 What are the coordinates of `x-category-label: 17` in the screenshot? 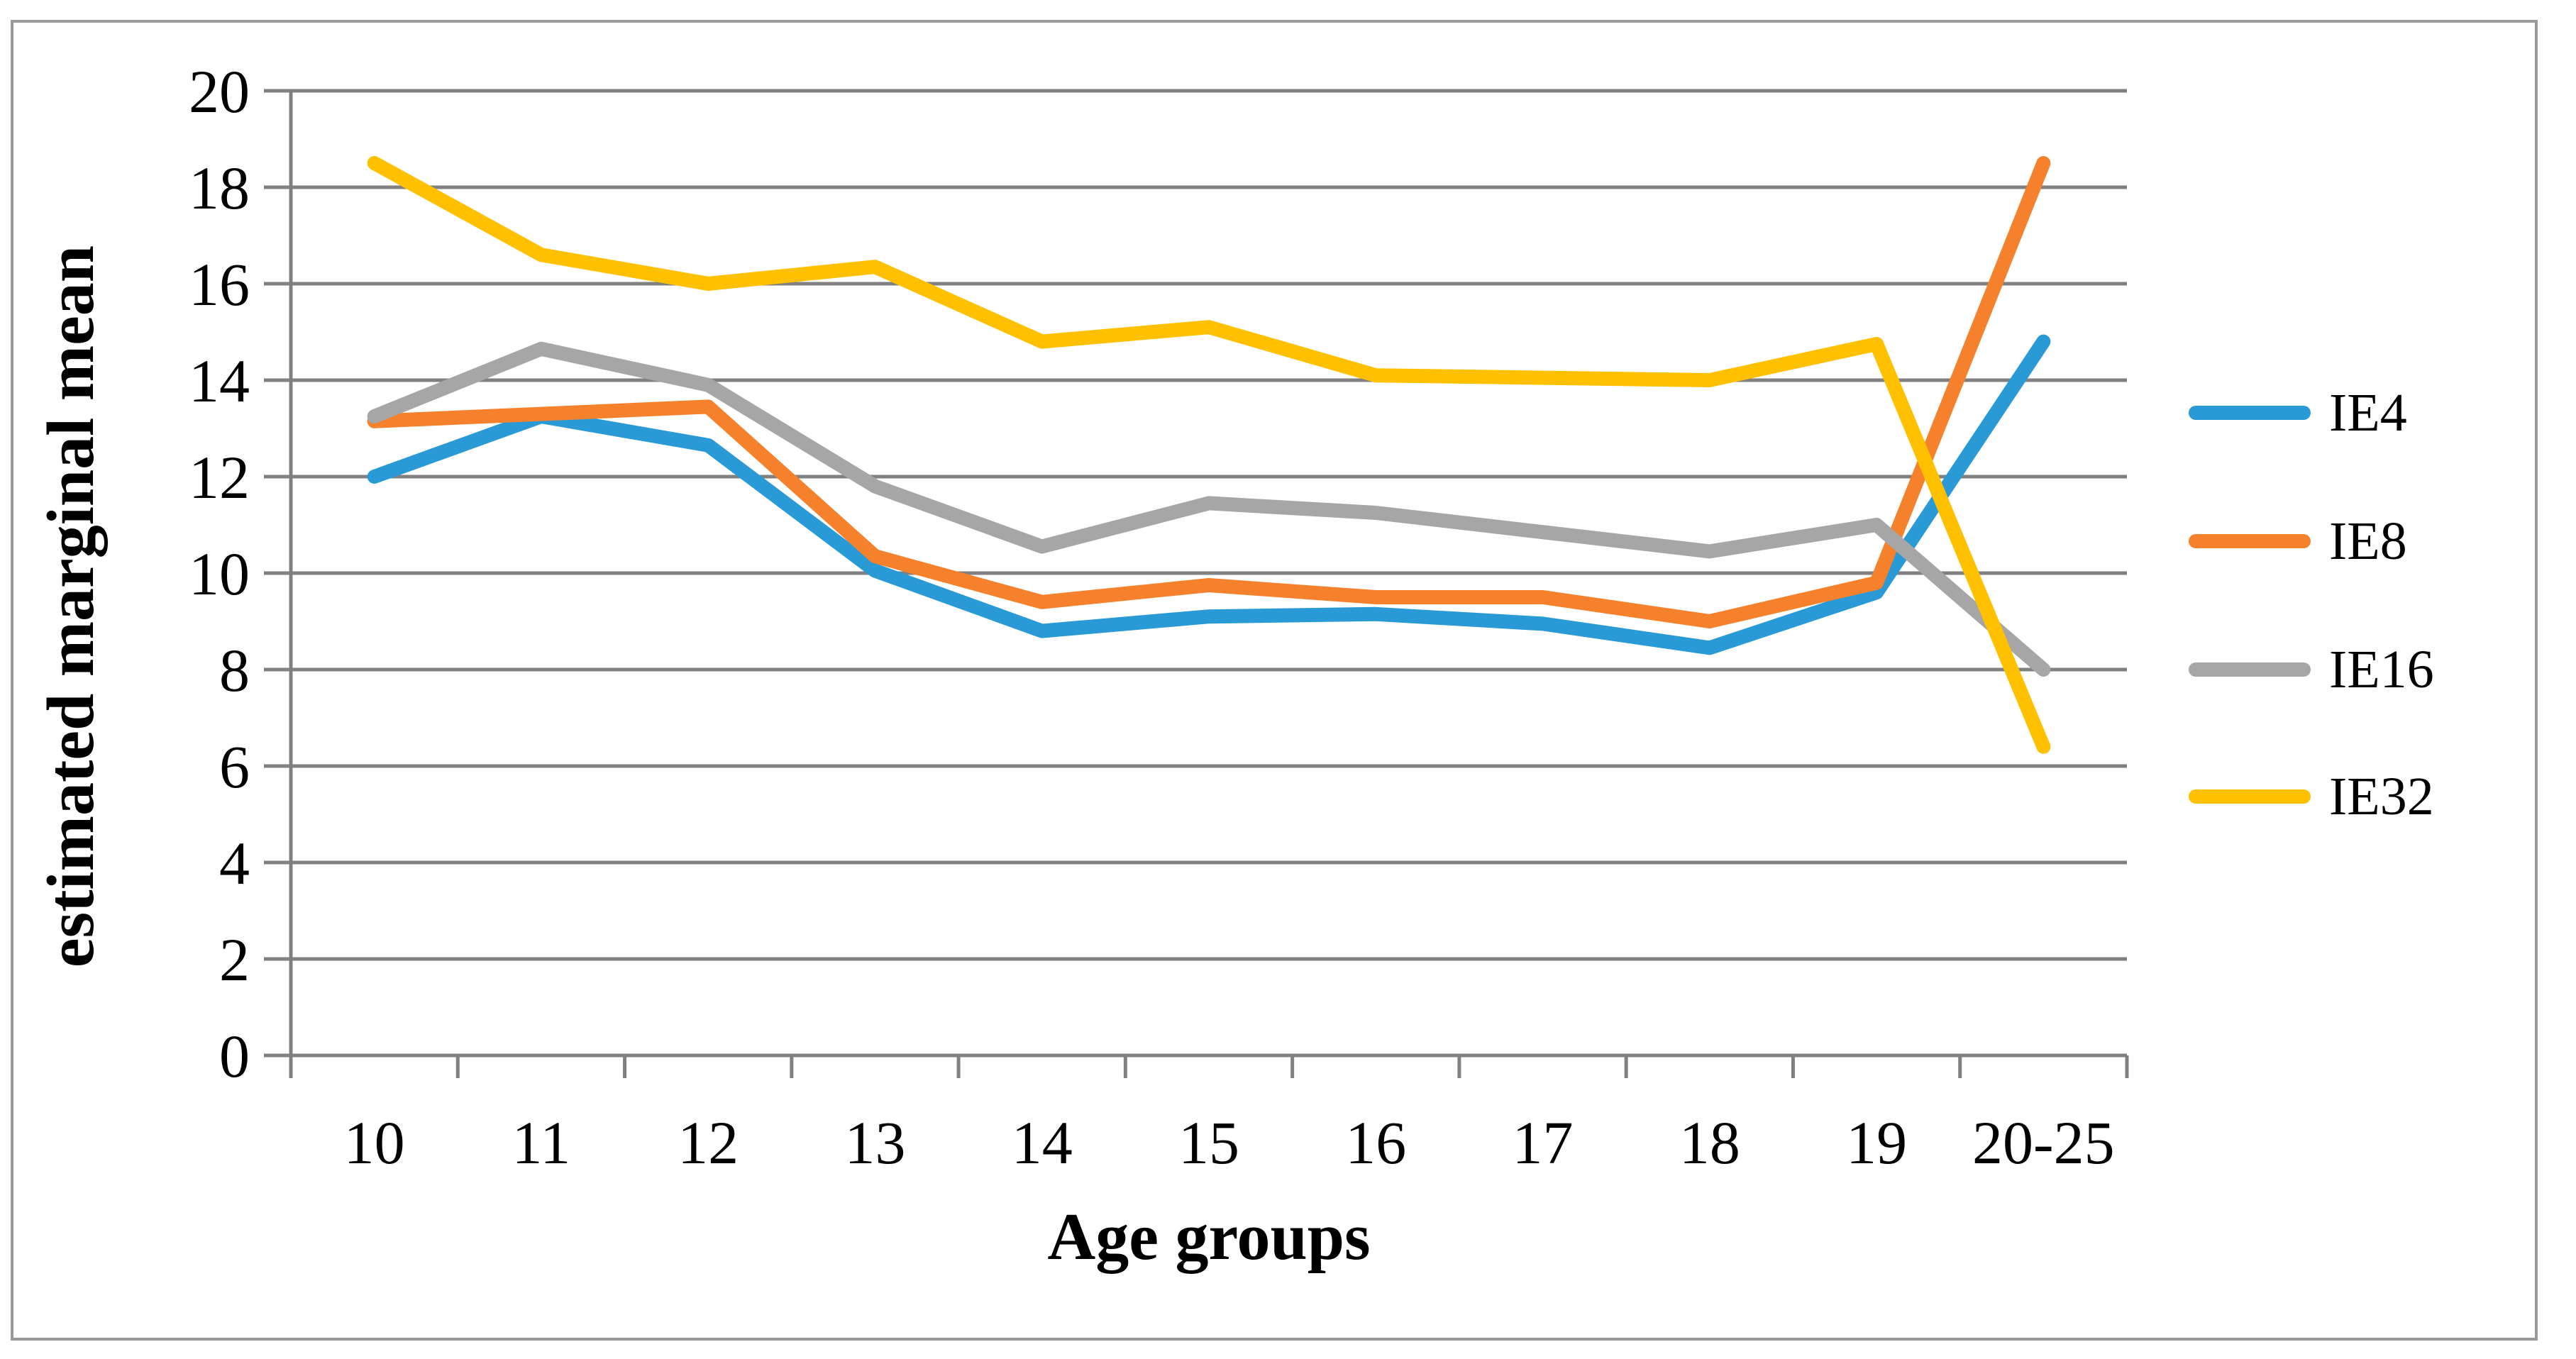 It's located at (1543, 1143).